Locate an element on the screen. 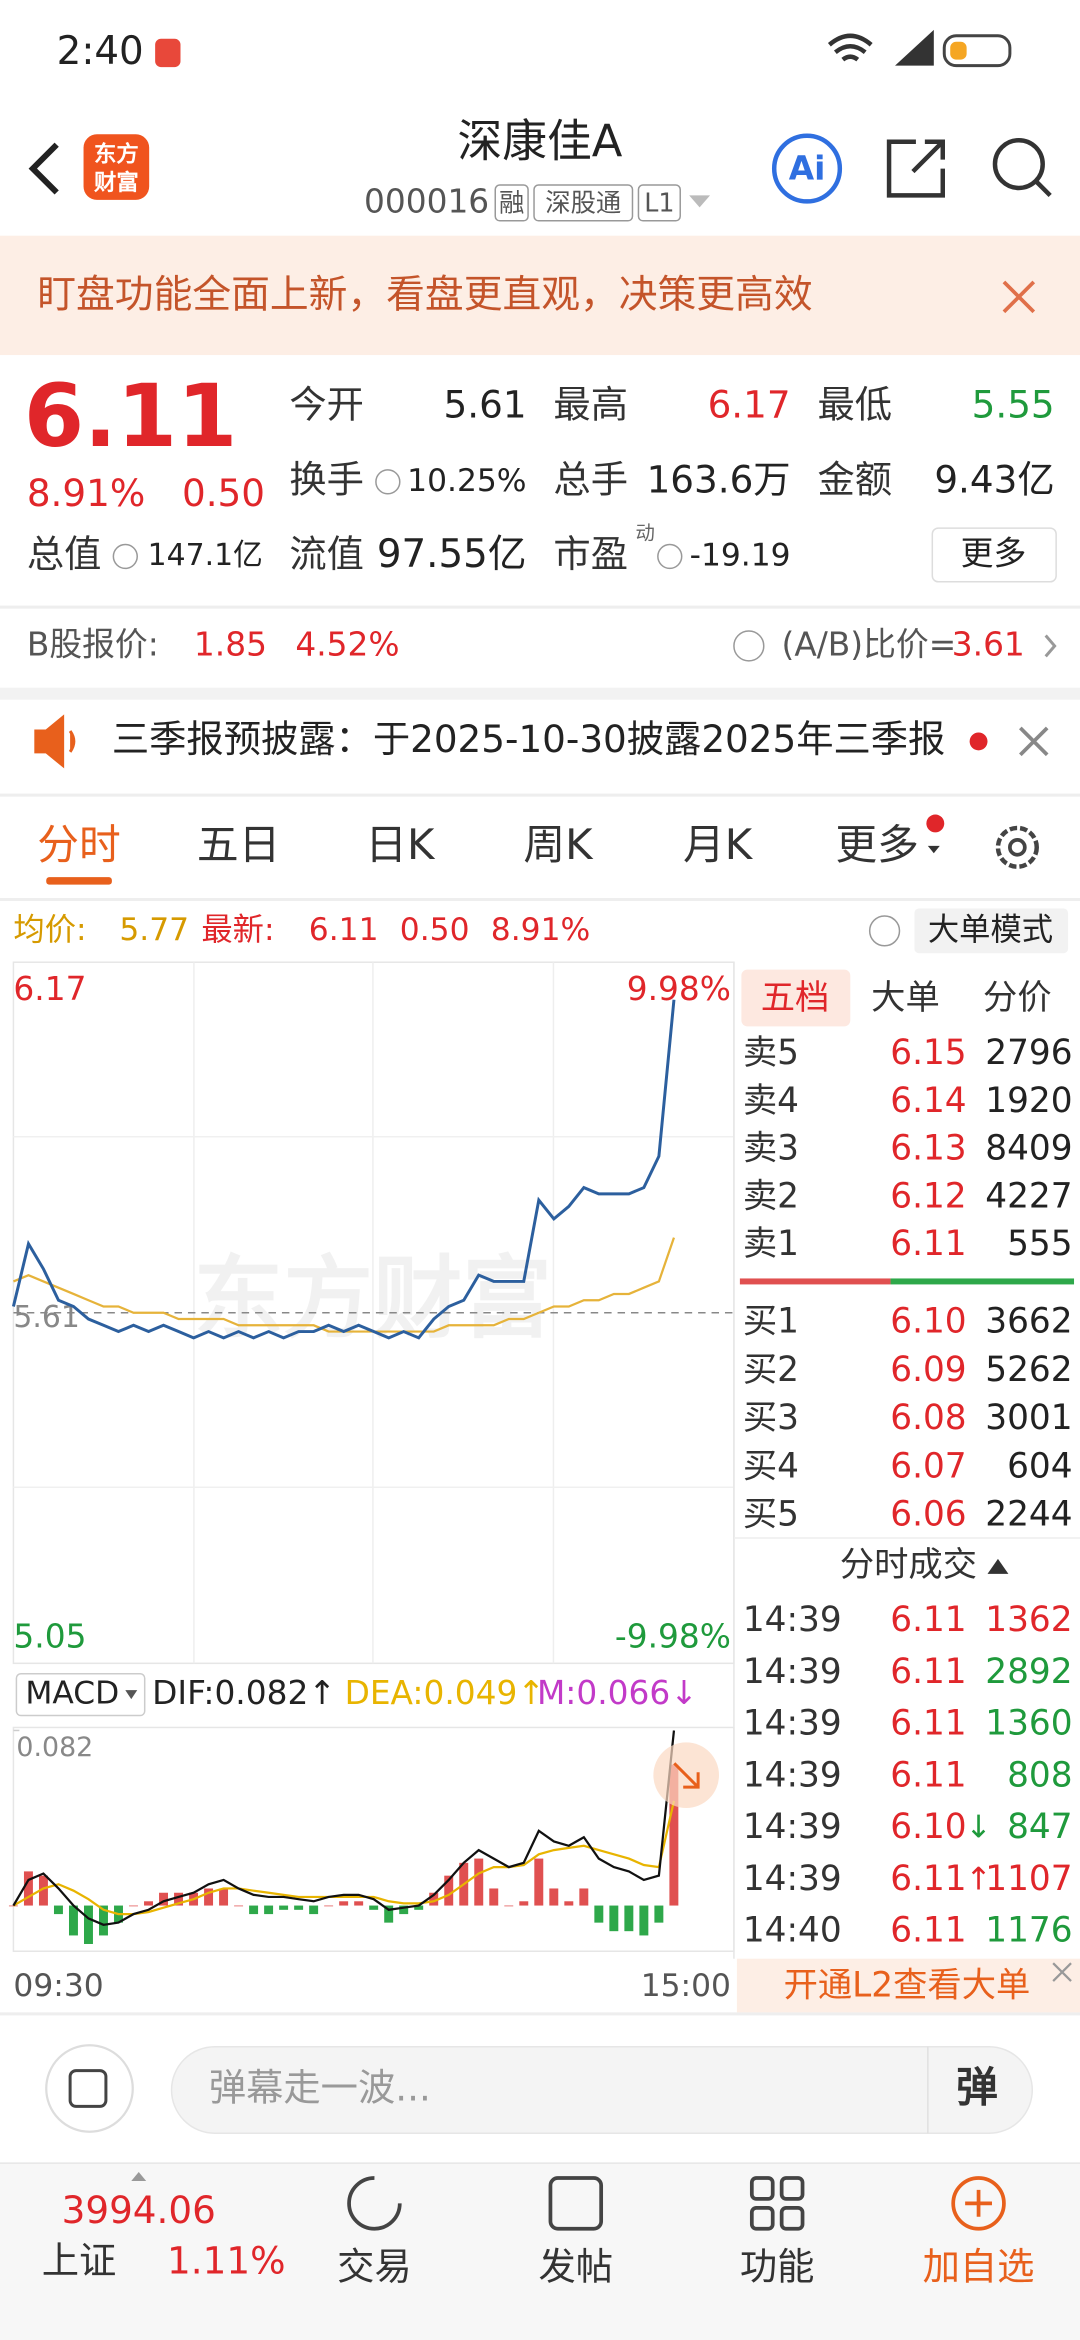  settings-button is located at coordinates (1017, 847).